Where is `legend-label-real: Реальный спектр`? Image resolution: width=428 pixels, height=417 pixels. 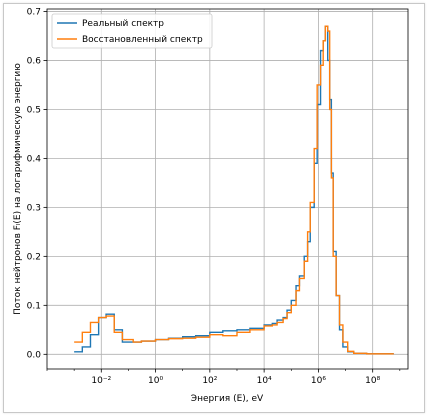
legend-label-real: Реальный спектр is located at coordinates (123, 24).